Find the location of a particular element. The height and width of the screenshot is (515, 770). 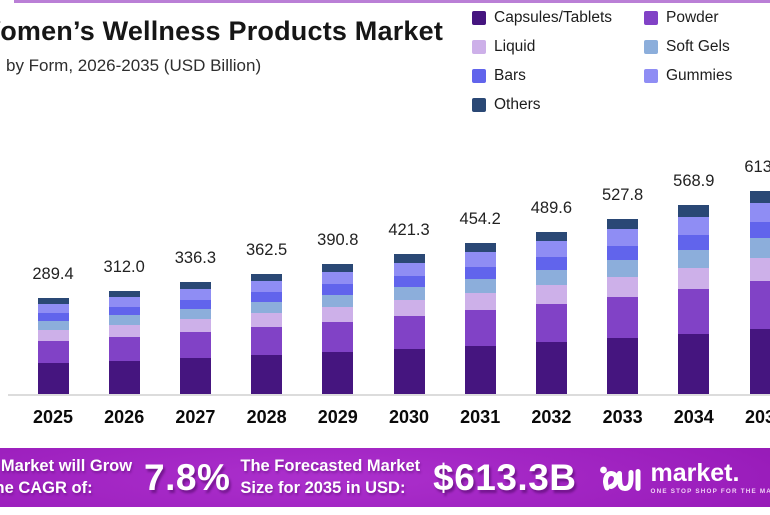

x-axis-label: 2025 is located at coordinates (53, 417).